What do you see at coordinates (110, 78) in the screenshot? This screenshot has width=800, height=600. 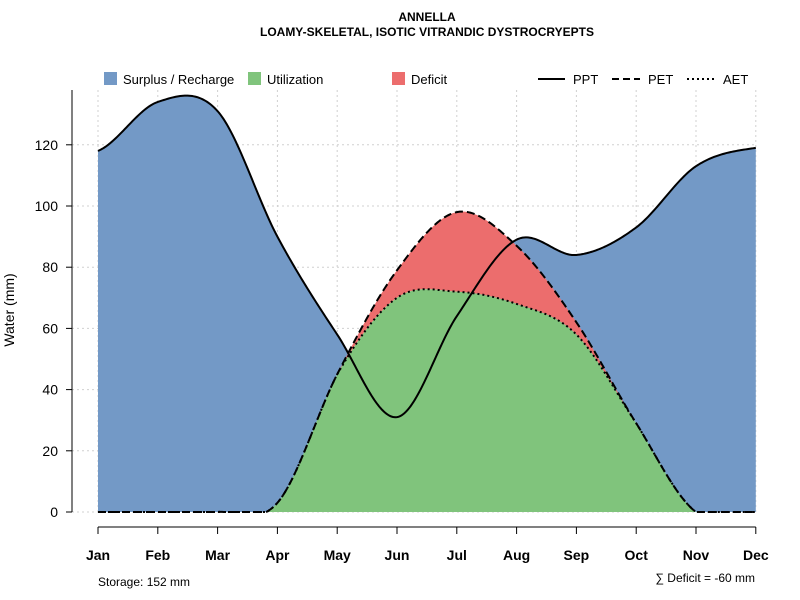 I see `legend-swatch-surplus` at bounding box center [110, 78].